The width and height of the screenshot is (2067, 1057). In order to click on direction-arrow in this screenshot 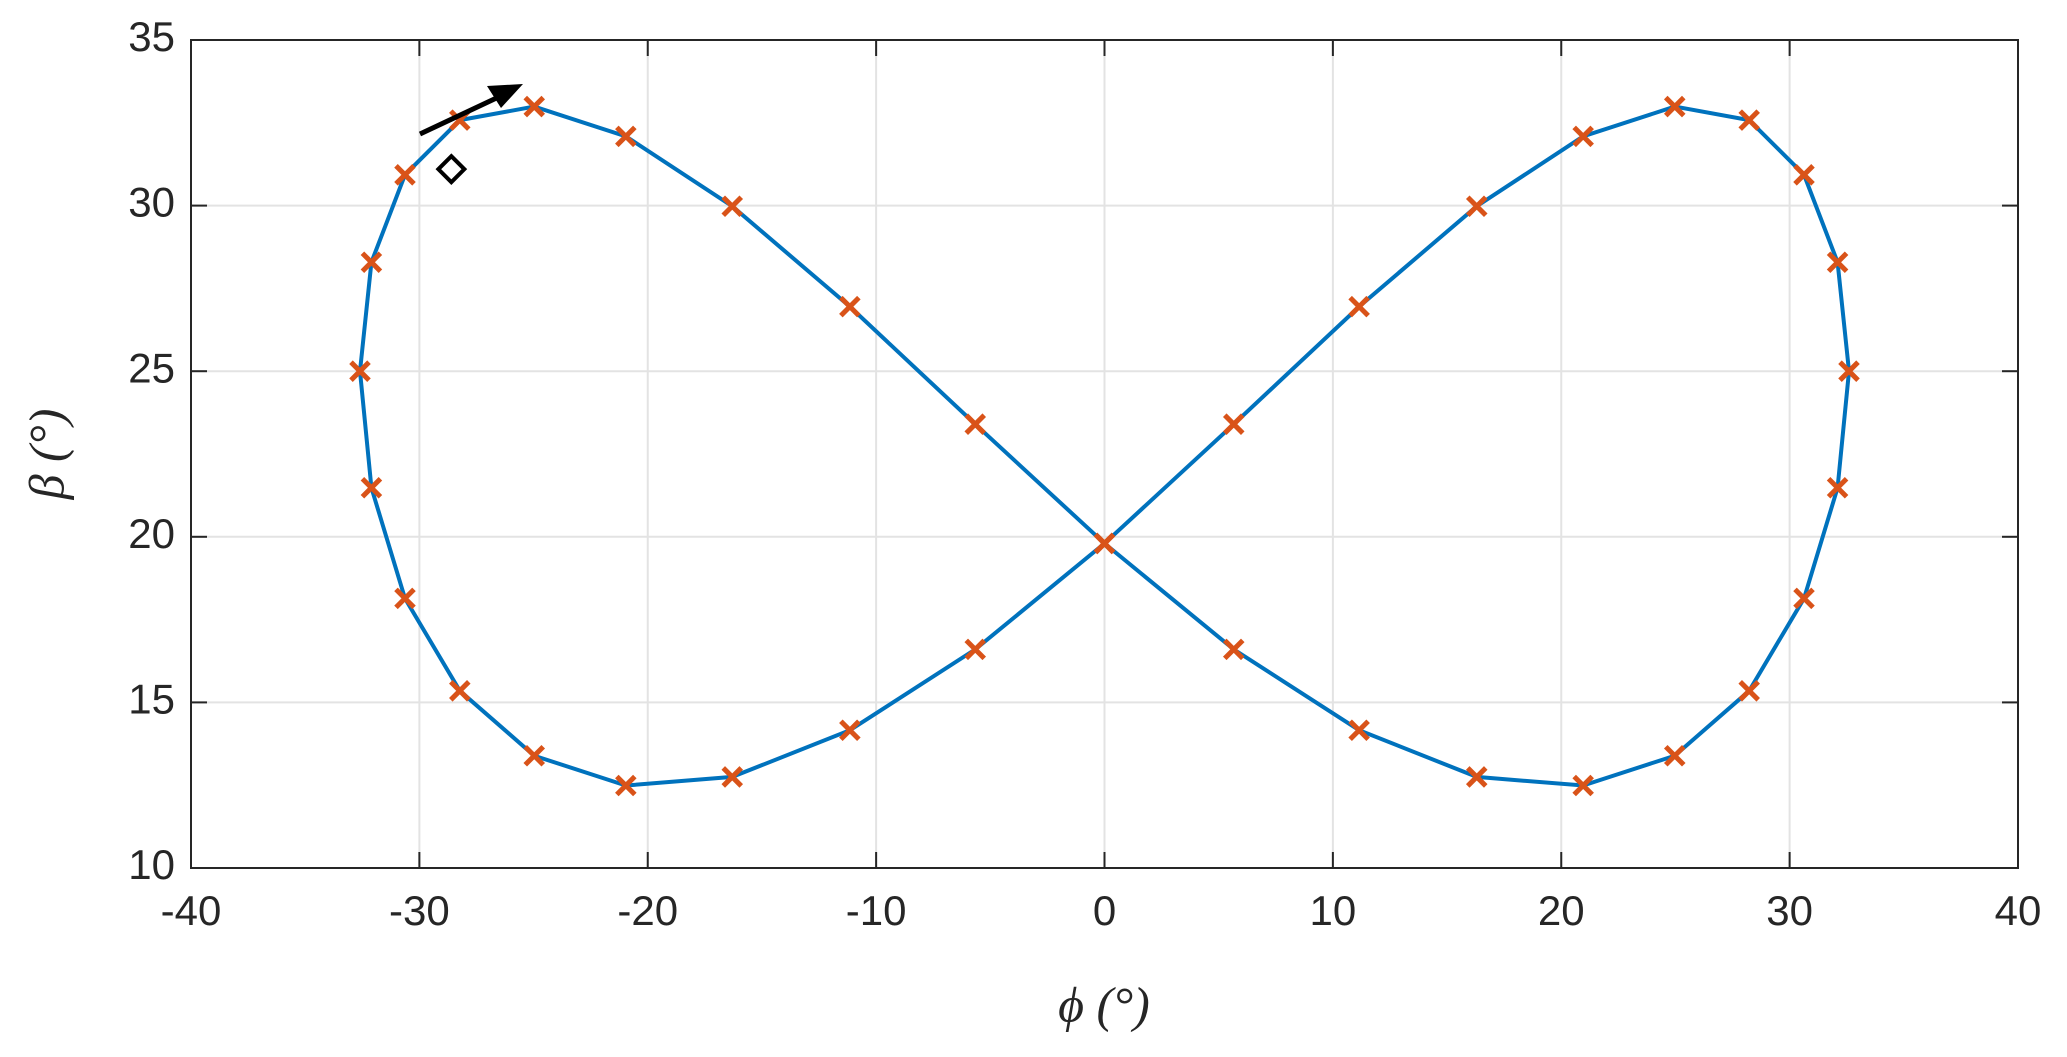, I will do `click(470, 110)`.